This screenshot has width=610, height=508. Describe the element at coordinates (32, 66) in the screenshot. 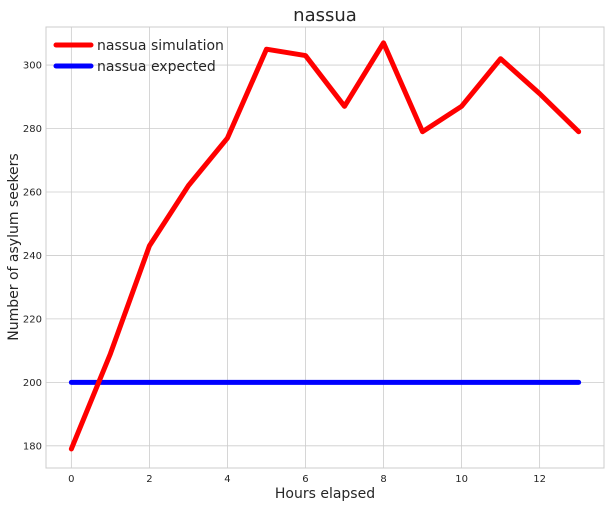

I see `y-tick-label: 300` at that location.